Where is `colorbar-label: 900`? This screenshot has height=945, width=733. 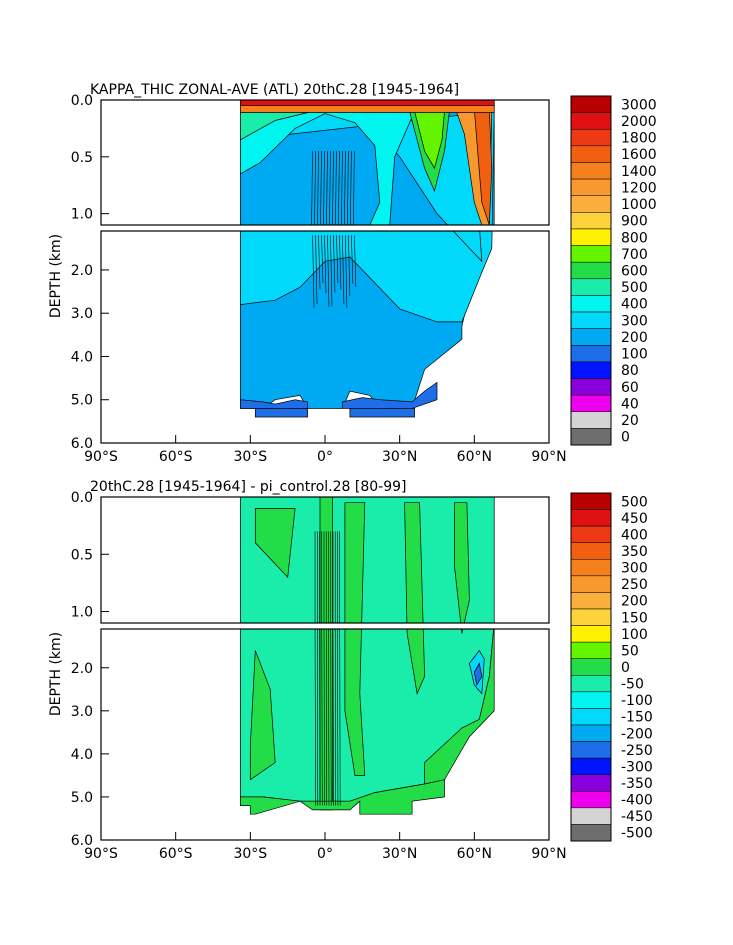 colorbar-label: 900 is located at coordinates (634, 222).